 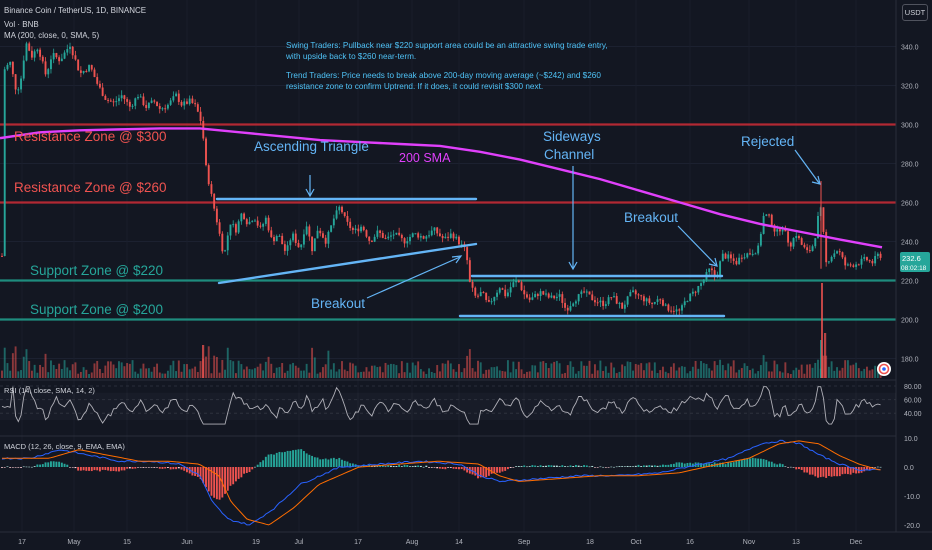 I want to click on time-tick-label: Sep, so click(x=524, y=542).